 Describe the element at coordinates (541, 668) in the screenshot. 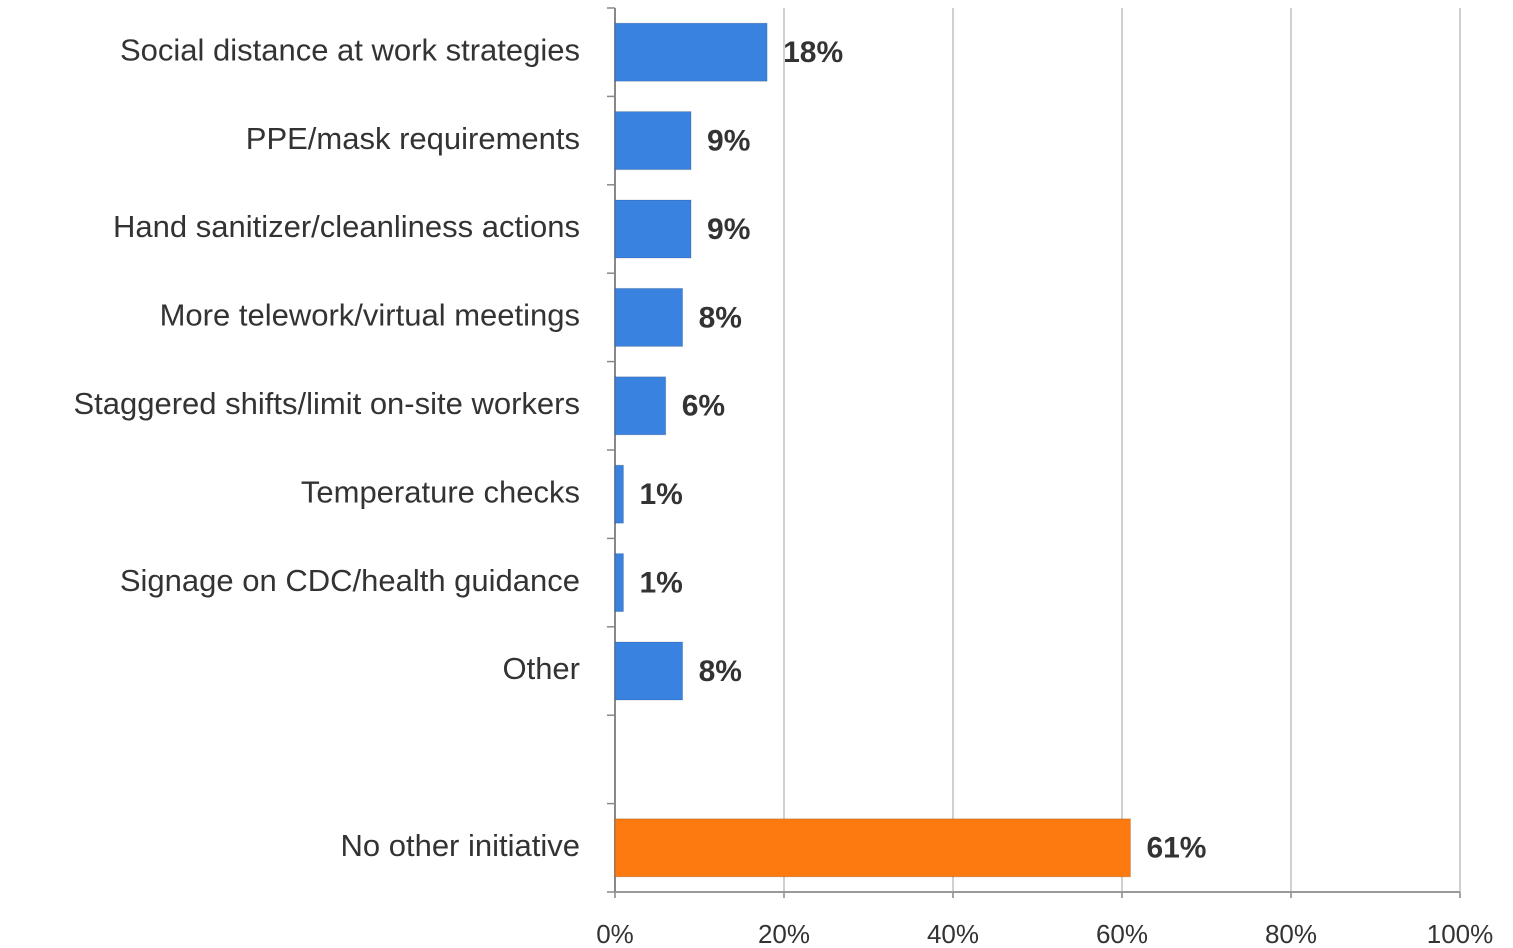

I see `category-label: Other` at that location.